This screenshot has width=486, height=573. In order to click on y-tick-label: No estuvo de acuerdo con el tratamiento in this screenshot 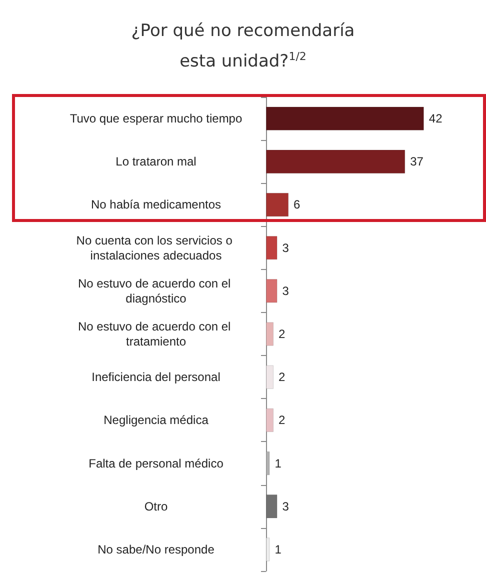, I will do `click(156, 334)`.